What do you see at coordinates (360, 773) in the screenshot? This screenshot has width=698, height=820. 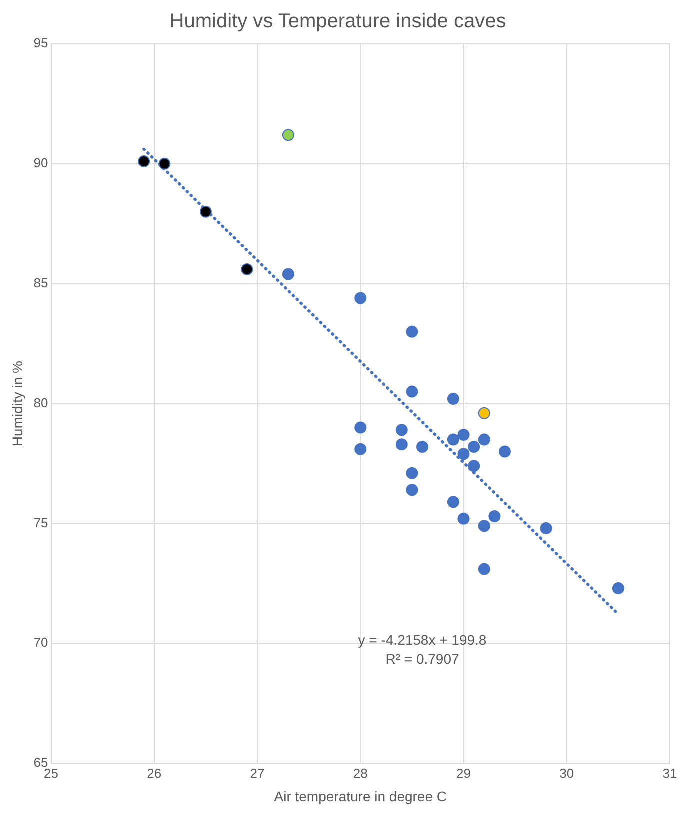 I see `x-tick-label: 28` at bounding box center [360, 773].